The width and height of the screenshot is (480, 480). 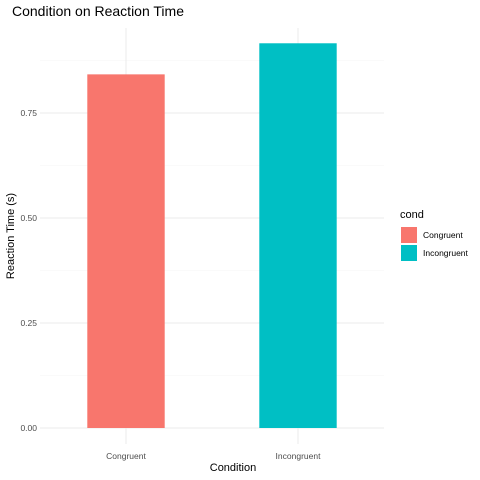 I want to click on y-axis-title: Reaction Time (s), so click(x=11, y=236).